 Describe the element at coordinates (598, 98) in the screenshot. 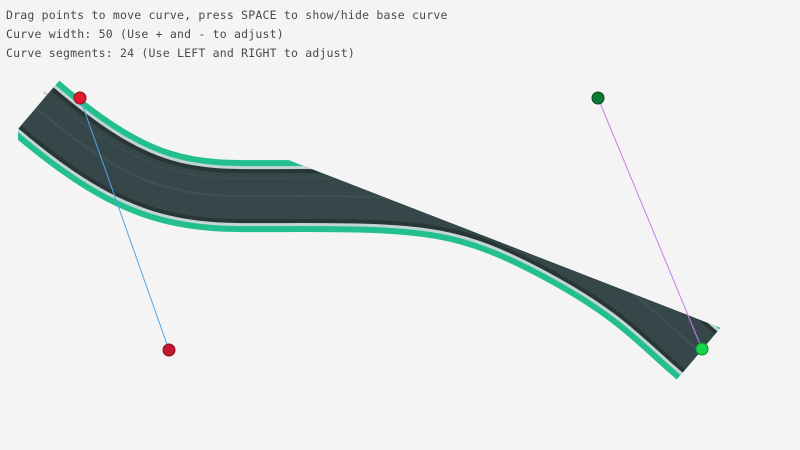

I see `end-anchor-point` at that location.